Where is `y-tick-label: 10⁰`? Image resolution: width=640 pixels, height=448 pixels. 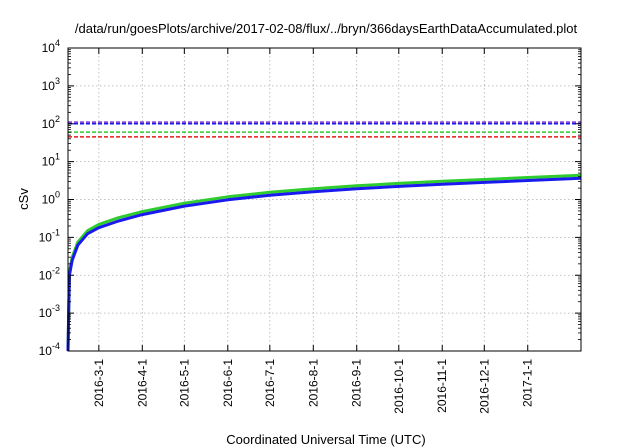 y-tick-label: 10⁰ is located at coordinates (51, 198).